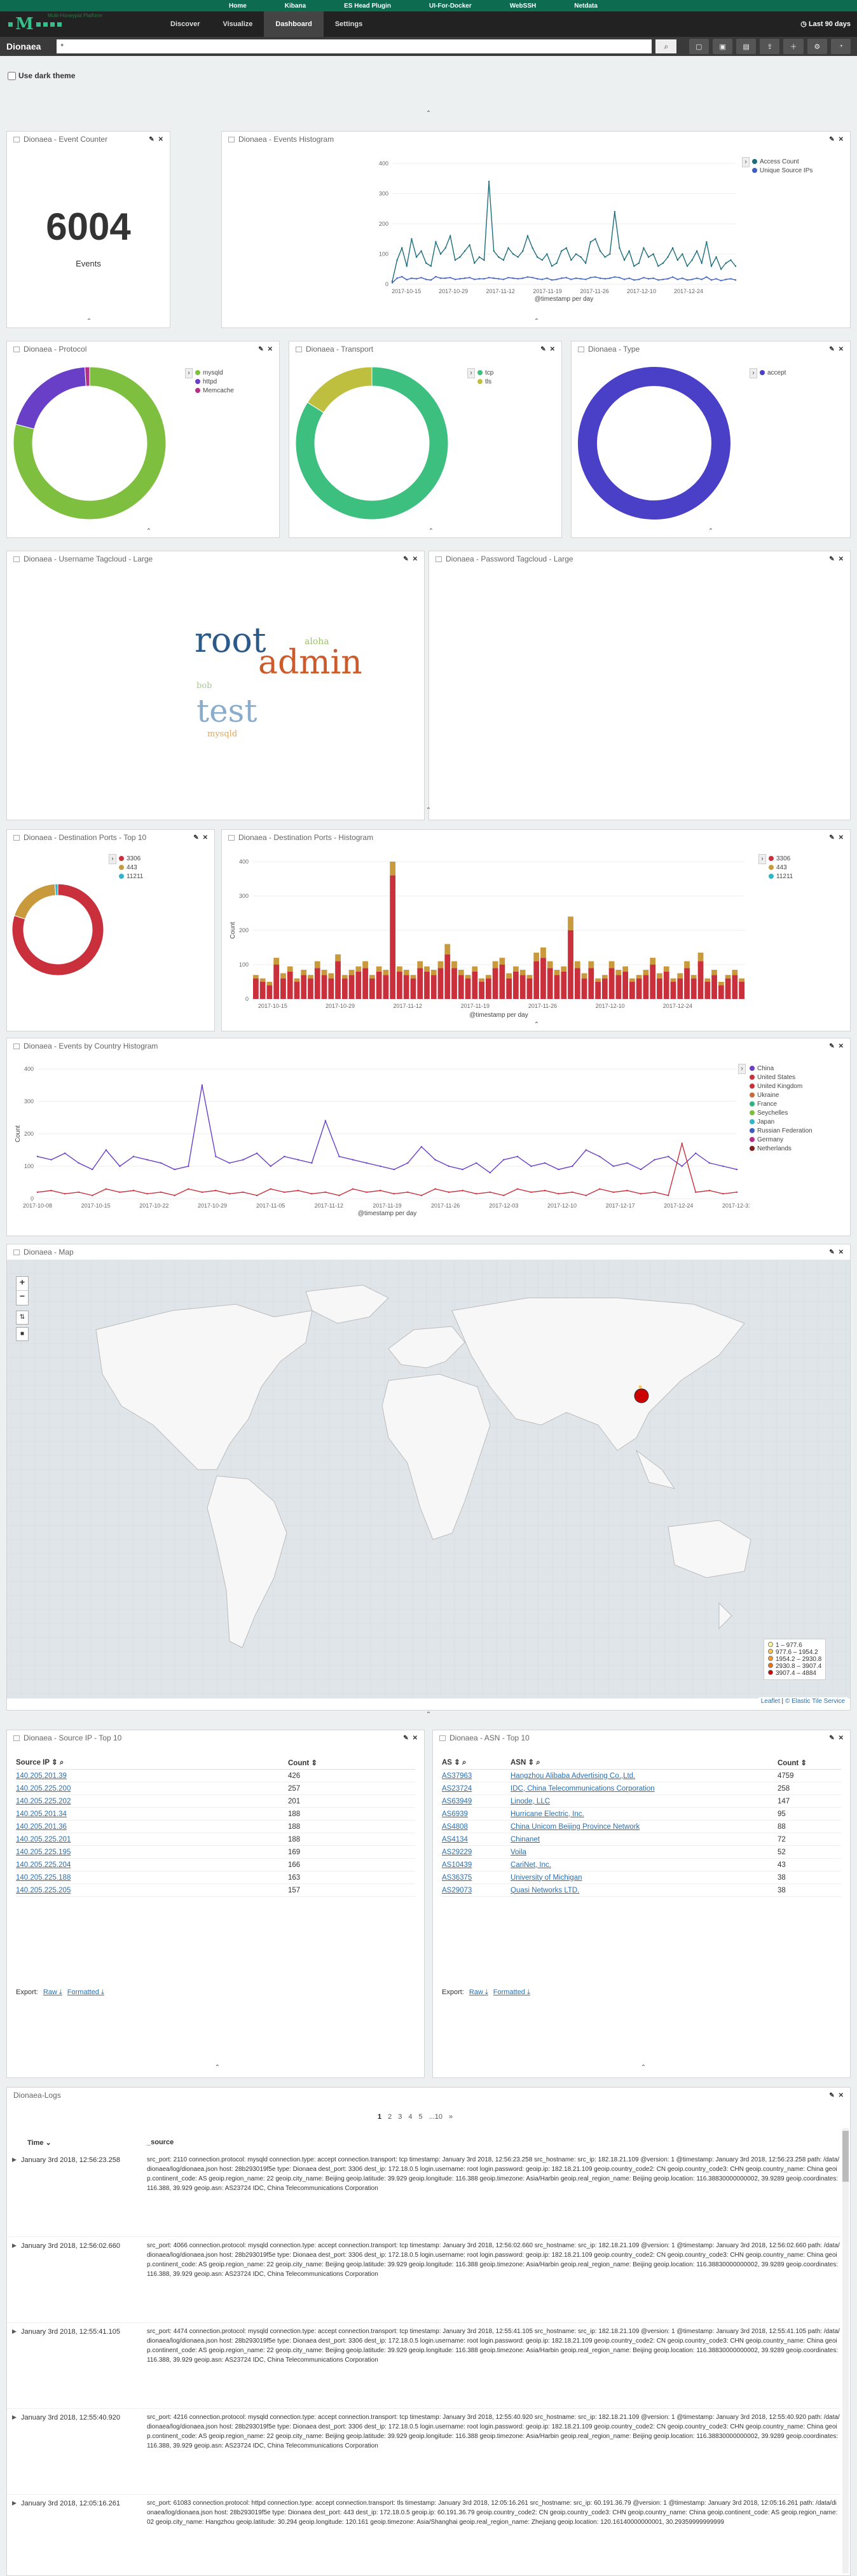 The height and width of the screenshot is (2576, 857). I want to click on tag-word: bob, so click(204, 686).